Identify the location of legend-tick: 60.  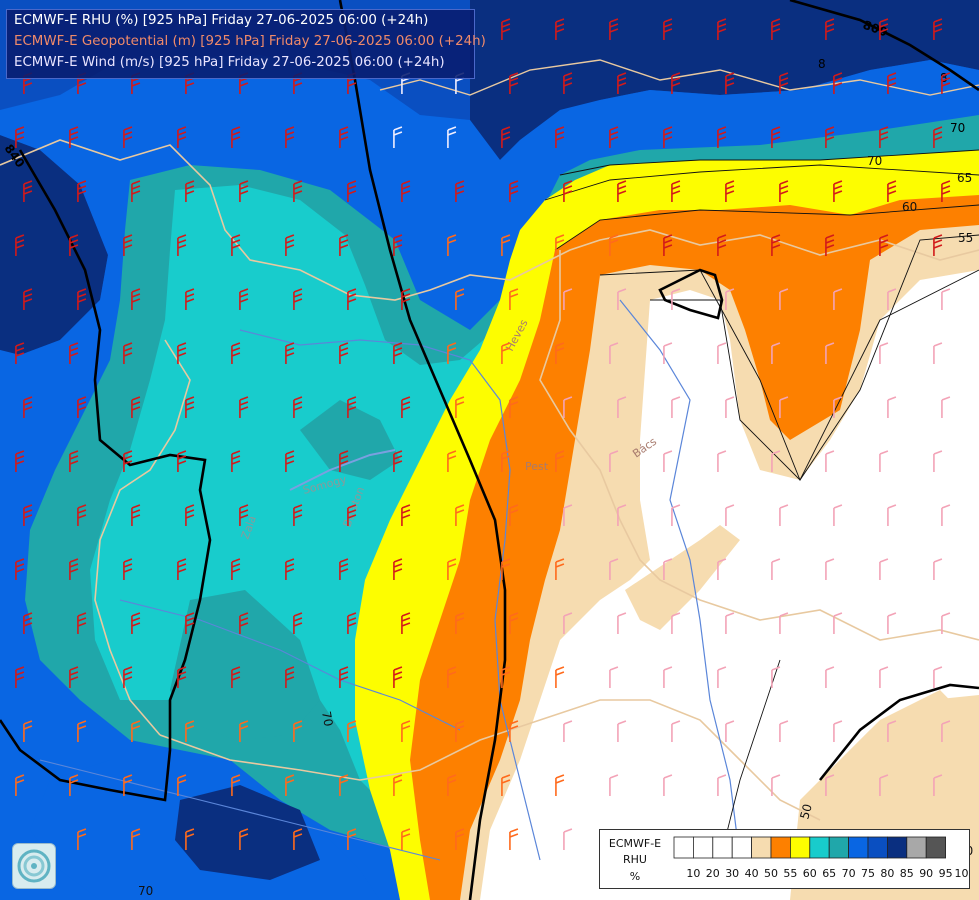
(810, 873).